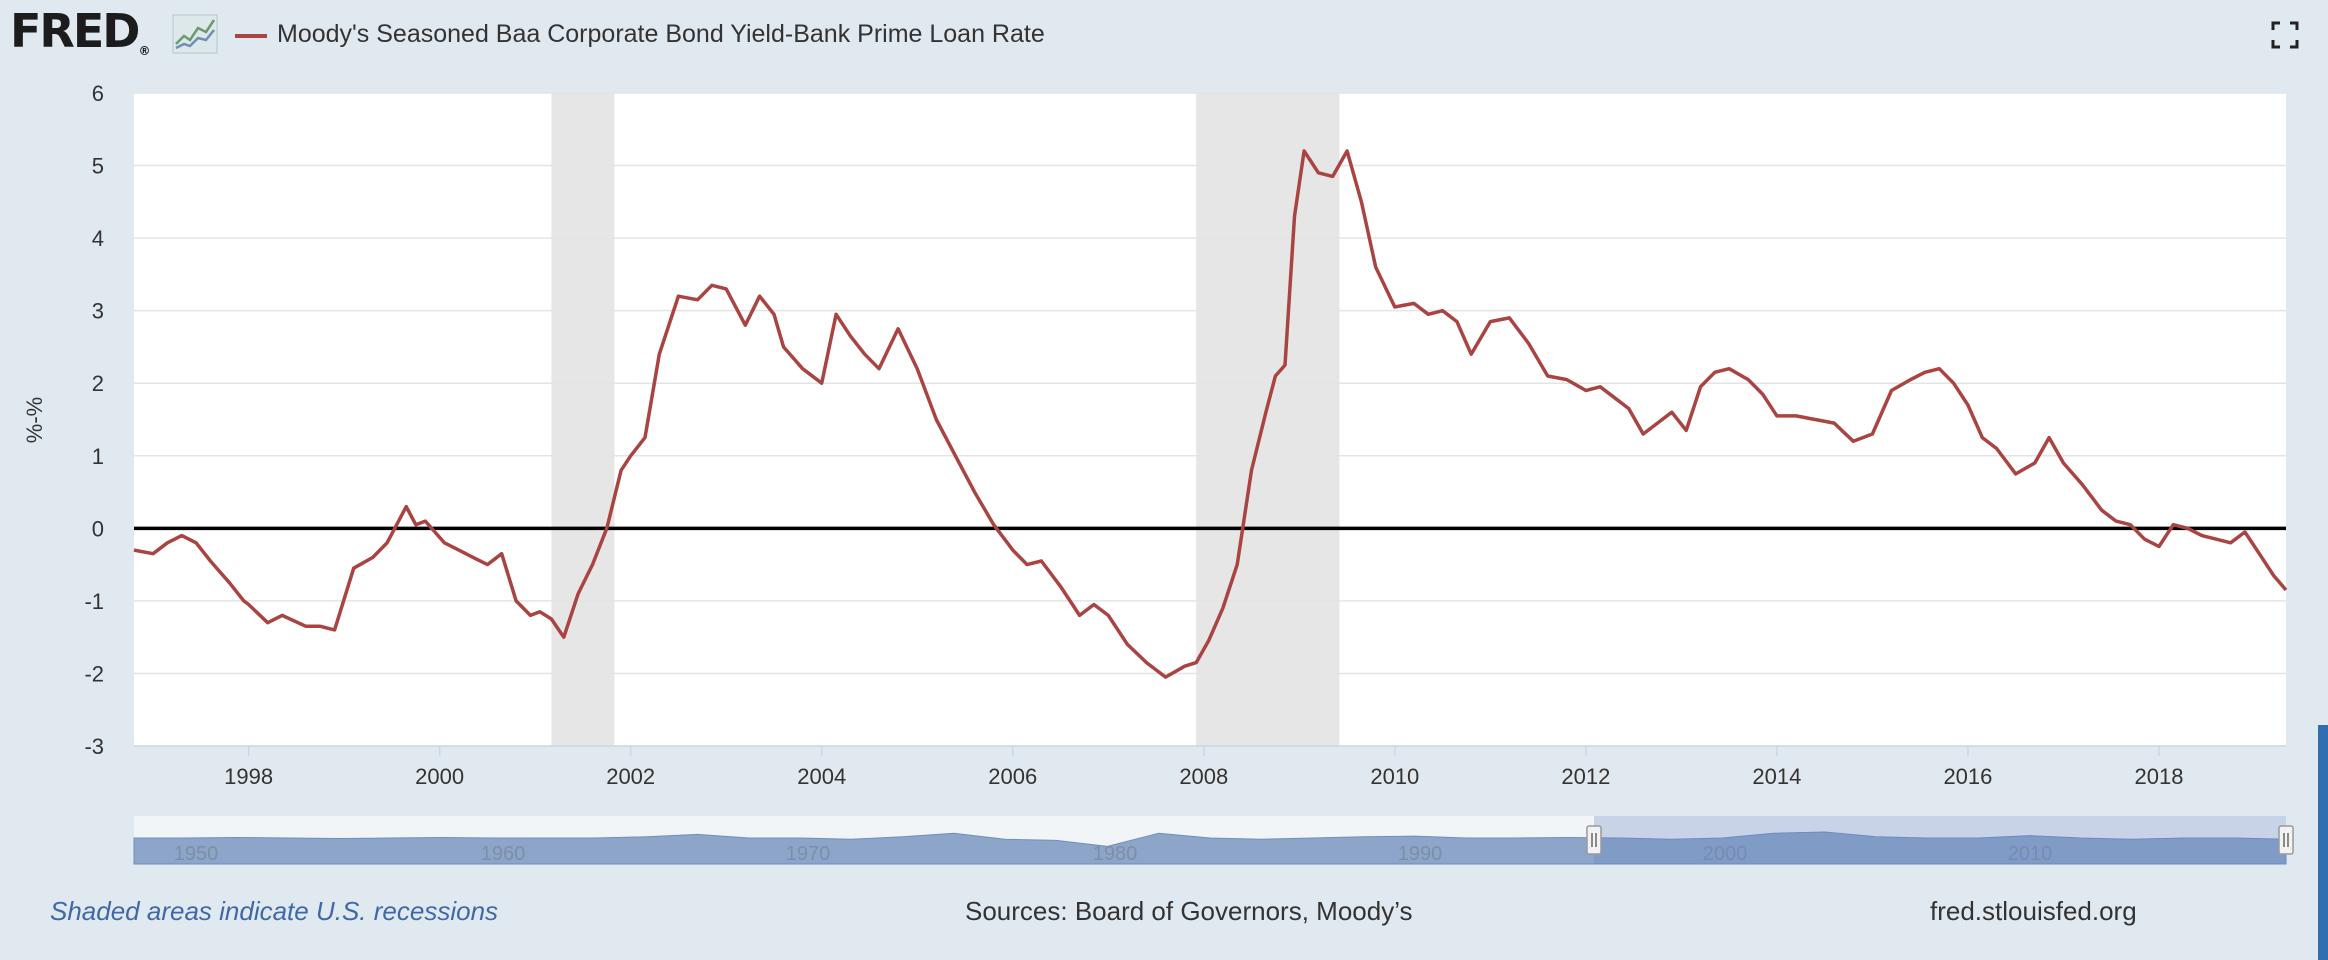 This screenshot has height=960, width=2328. Describe the element at coordinates (2158, 776) in the screenshot. I see `x-tick-label: 2018` at that location.